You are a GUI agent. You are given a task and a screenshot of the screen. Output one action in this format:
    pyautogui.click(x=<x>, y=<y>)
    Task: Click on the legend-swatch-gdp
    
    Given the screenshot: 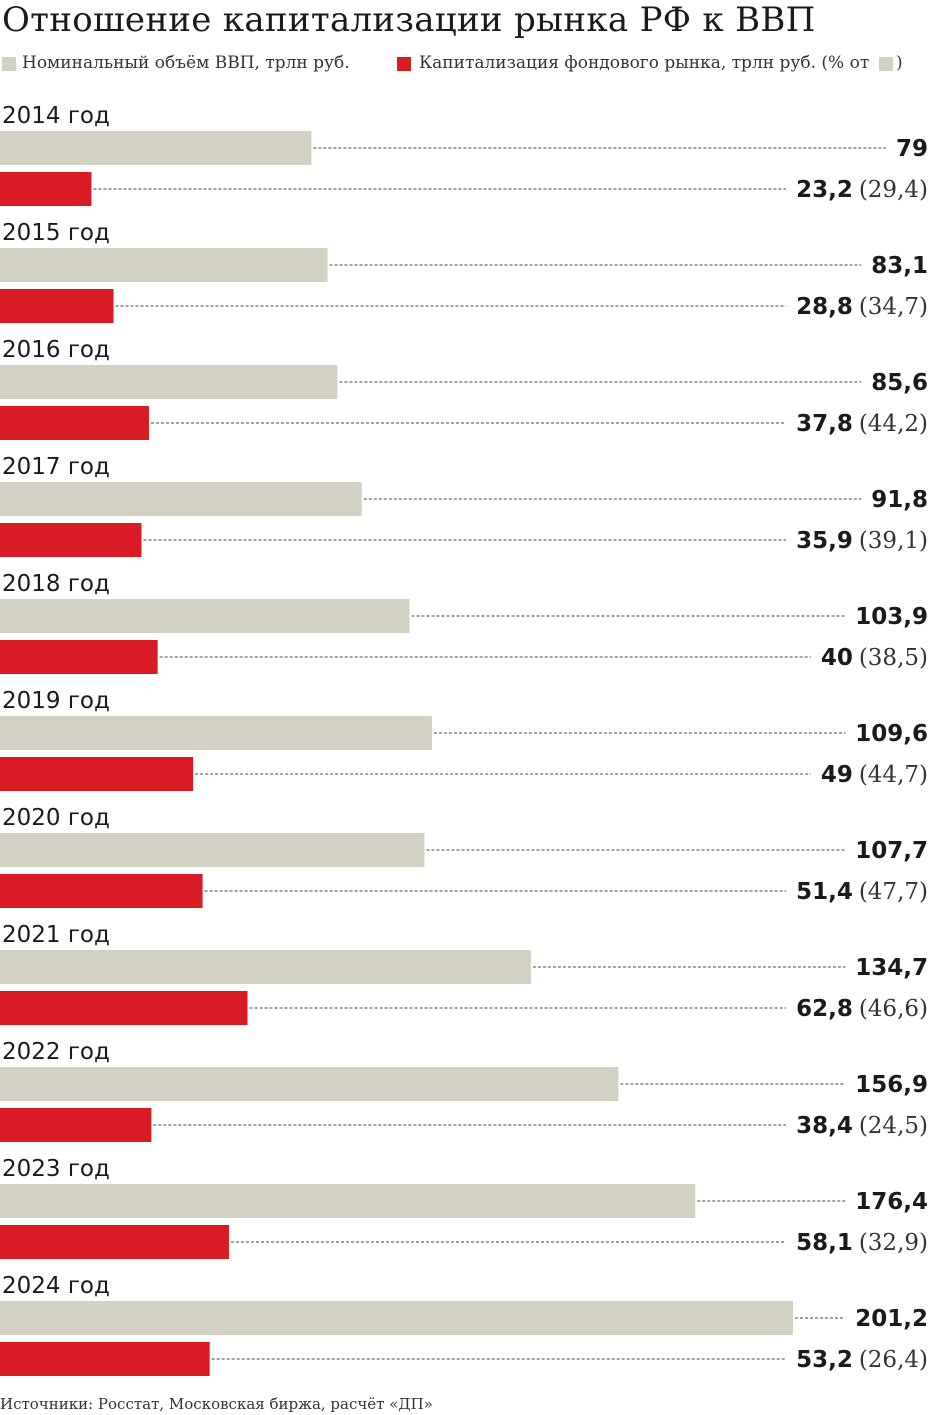 What is the action you would take?
    pyautogui.click(x=9, y=64)
    